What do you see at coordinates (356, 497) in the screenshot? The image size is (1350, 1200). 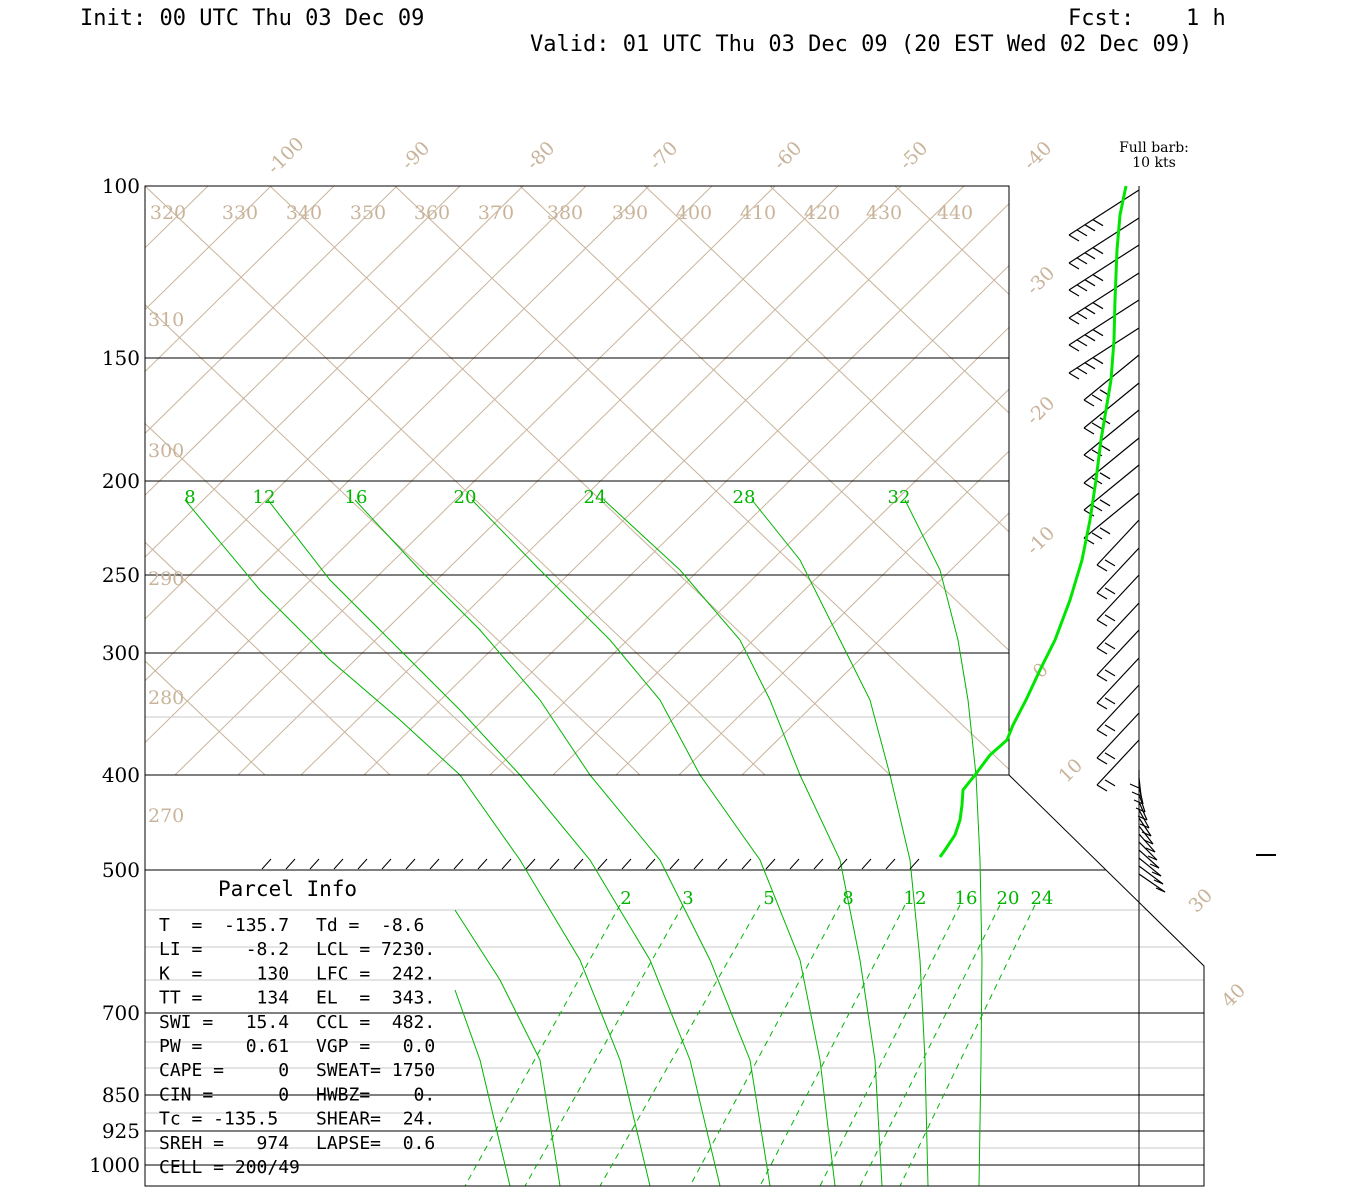 I see `theta-e-label: 16` at bounding box center [356, 497].